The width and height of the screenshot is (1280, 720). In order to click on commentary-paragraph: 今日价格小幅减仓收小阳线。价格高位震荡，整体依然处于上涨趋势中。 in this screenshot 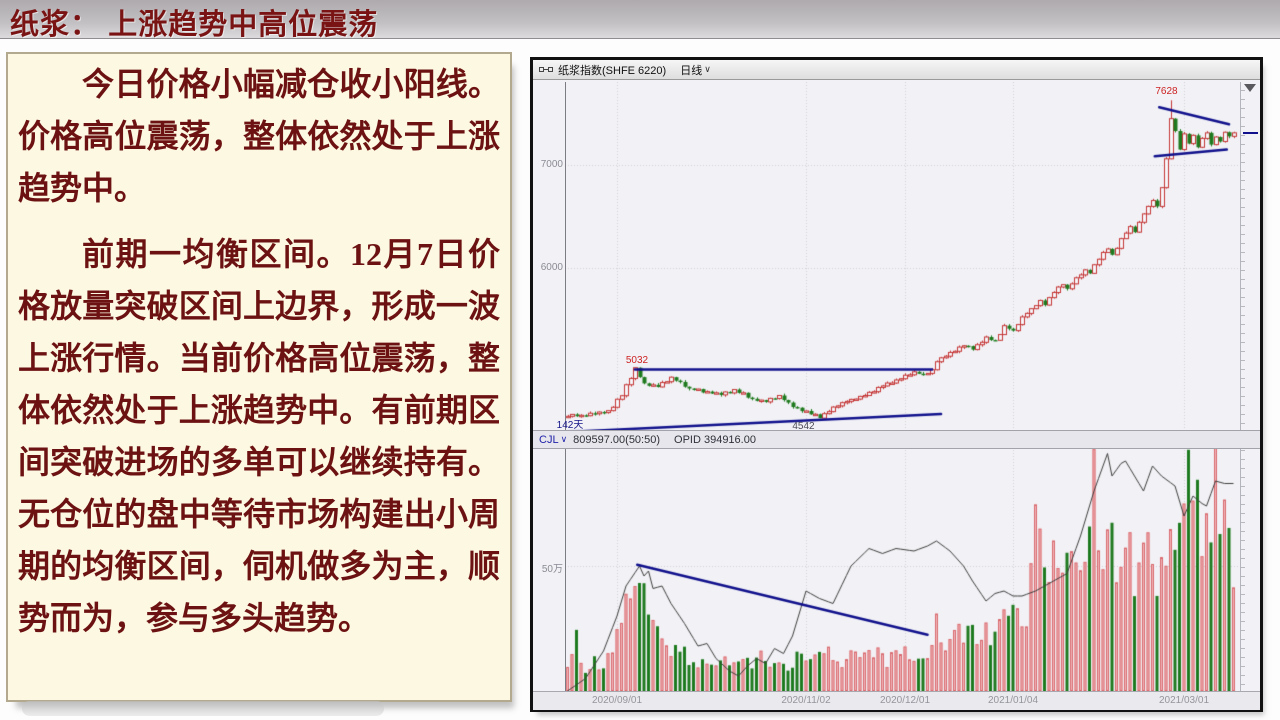, I will do `click(259, 136)`.